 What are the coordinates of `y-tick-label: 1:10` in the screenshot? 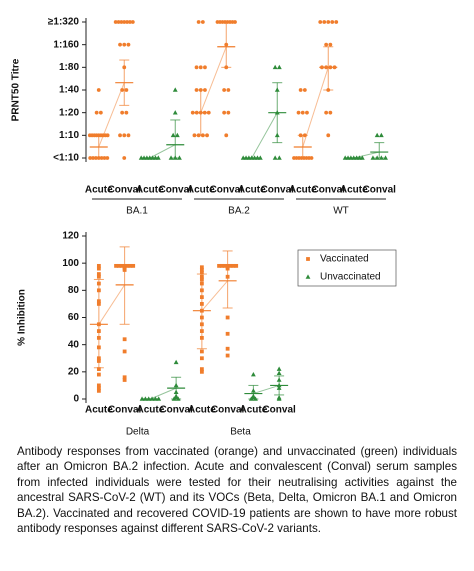 It's located at (69, 135).